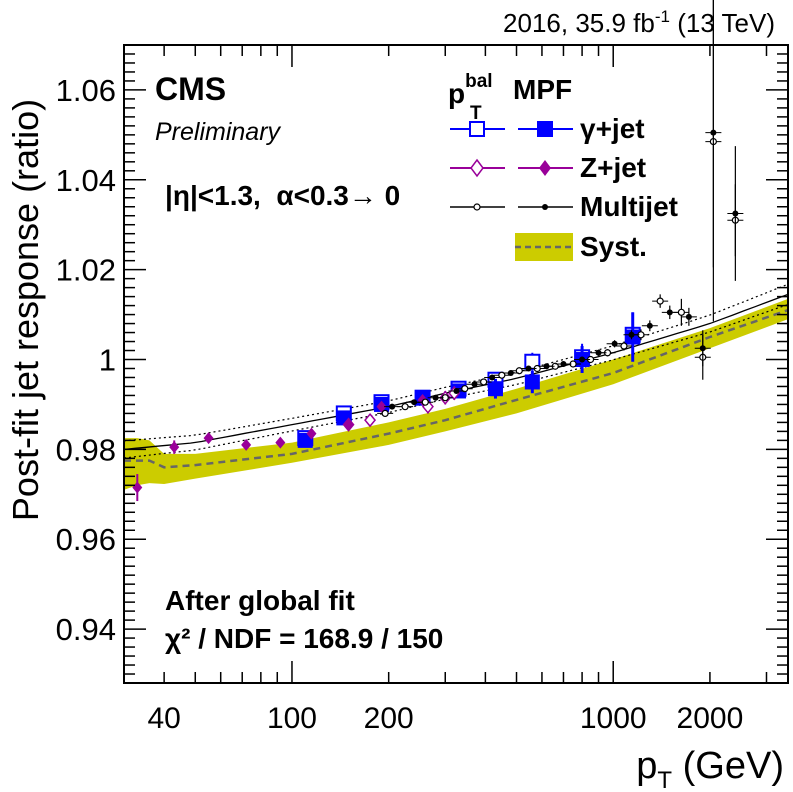 The image size is (793, 792). I want to click on y-tick-label-4: 1.02, so click(86, 270).